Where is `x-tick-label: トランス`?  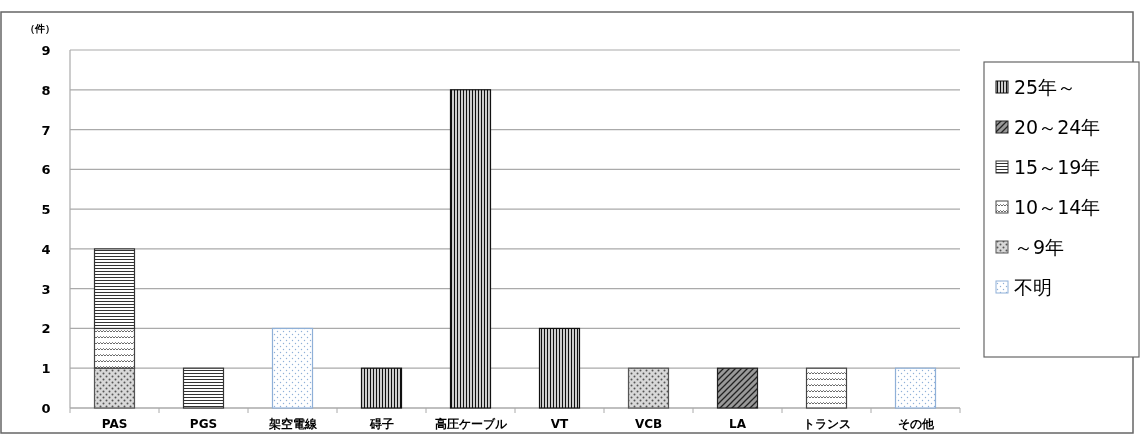 x-tick-label: トランス is located at coordinates (826, 424).